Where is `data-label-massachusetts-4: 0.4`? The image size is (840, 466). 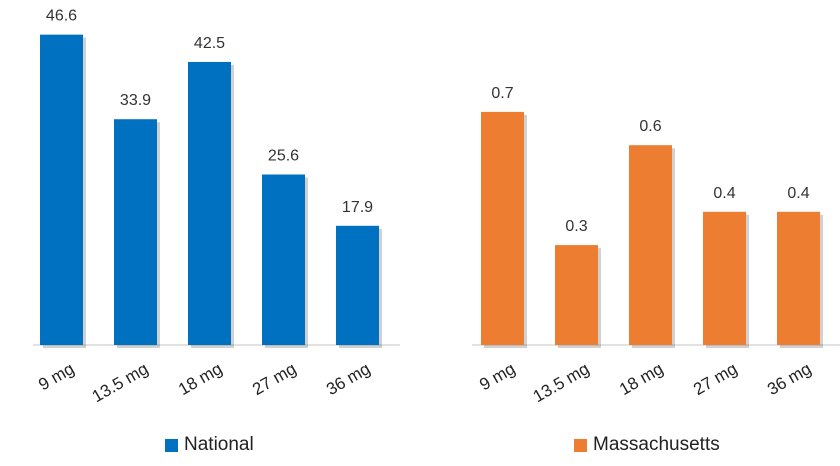
data-label-massachusetts-4: 0.4 is located at coordinates (724, 193).